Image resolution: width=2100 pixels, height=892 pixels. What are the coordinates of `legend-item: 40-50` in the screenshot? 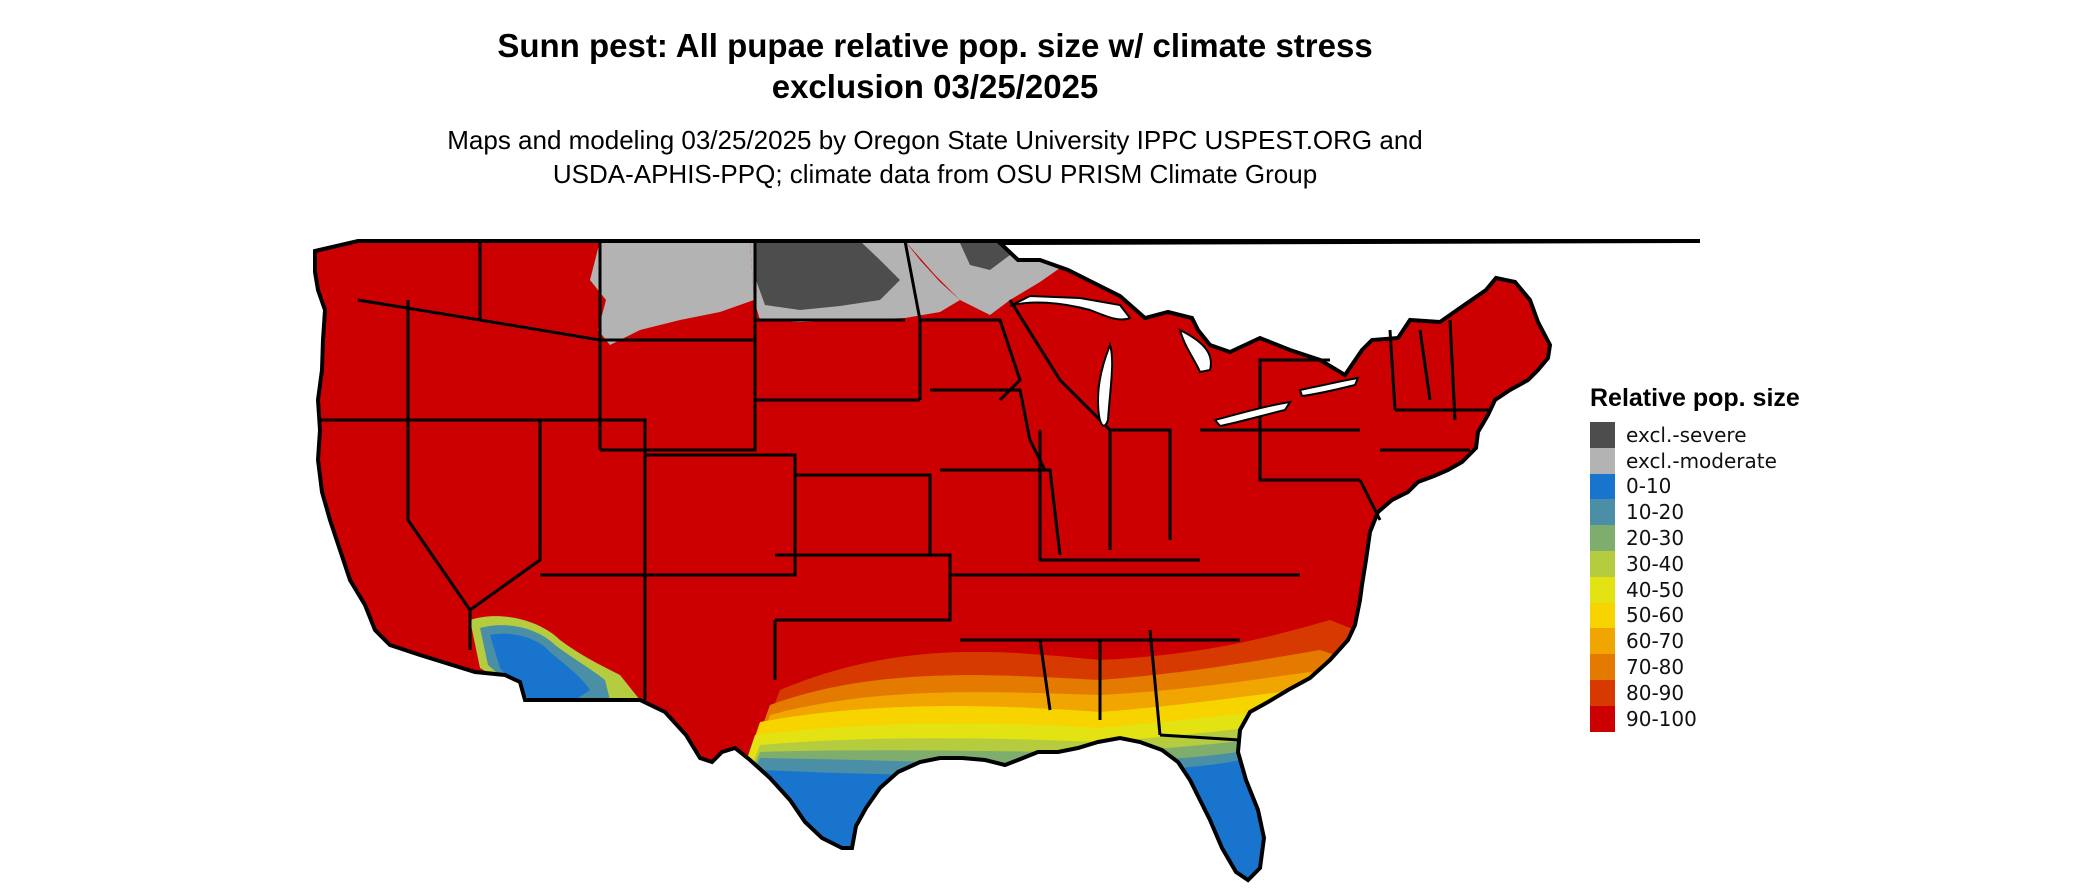 It's located at (1695, 589).